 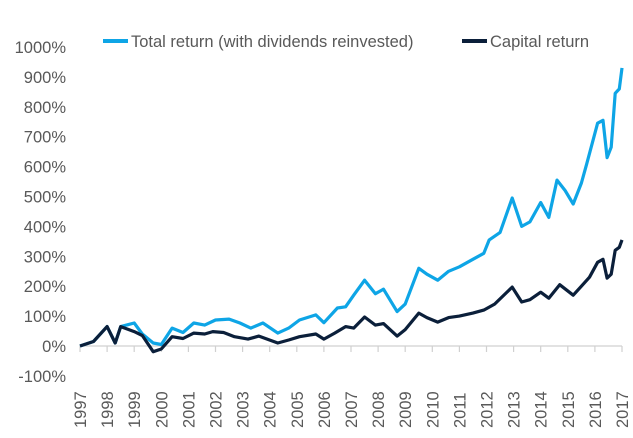 I want to click on x-tick-label: 2014, so click(x=542, y=409).